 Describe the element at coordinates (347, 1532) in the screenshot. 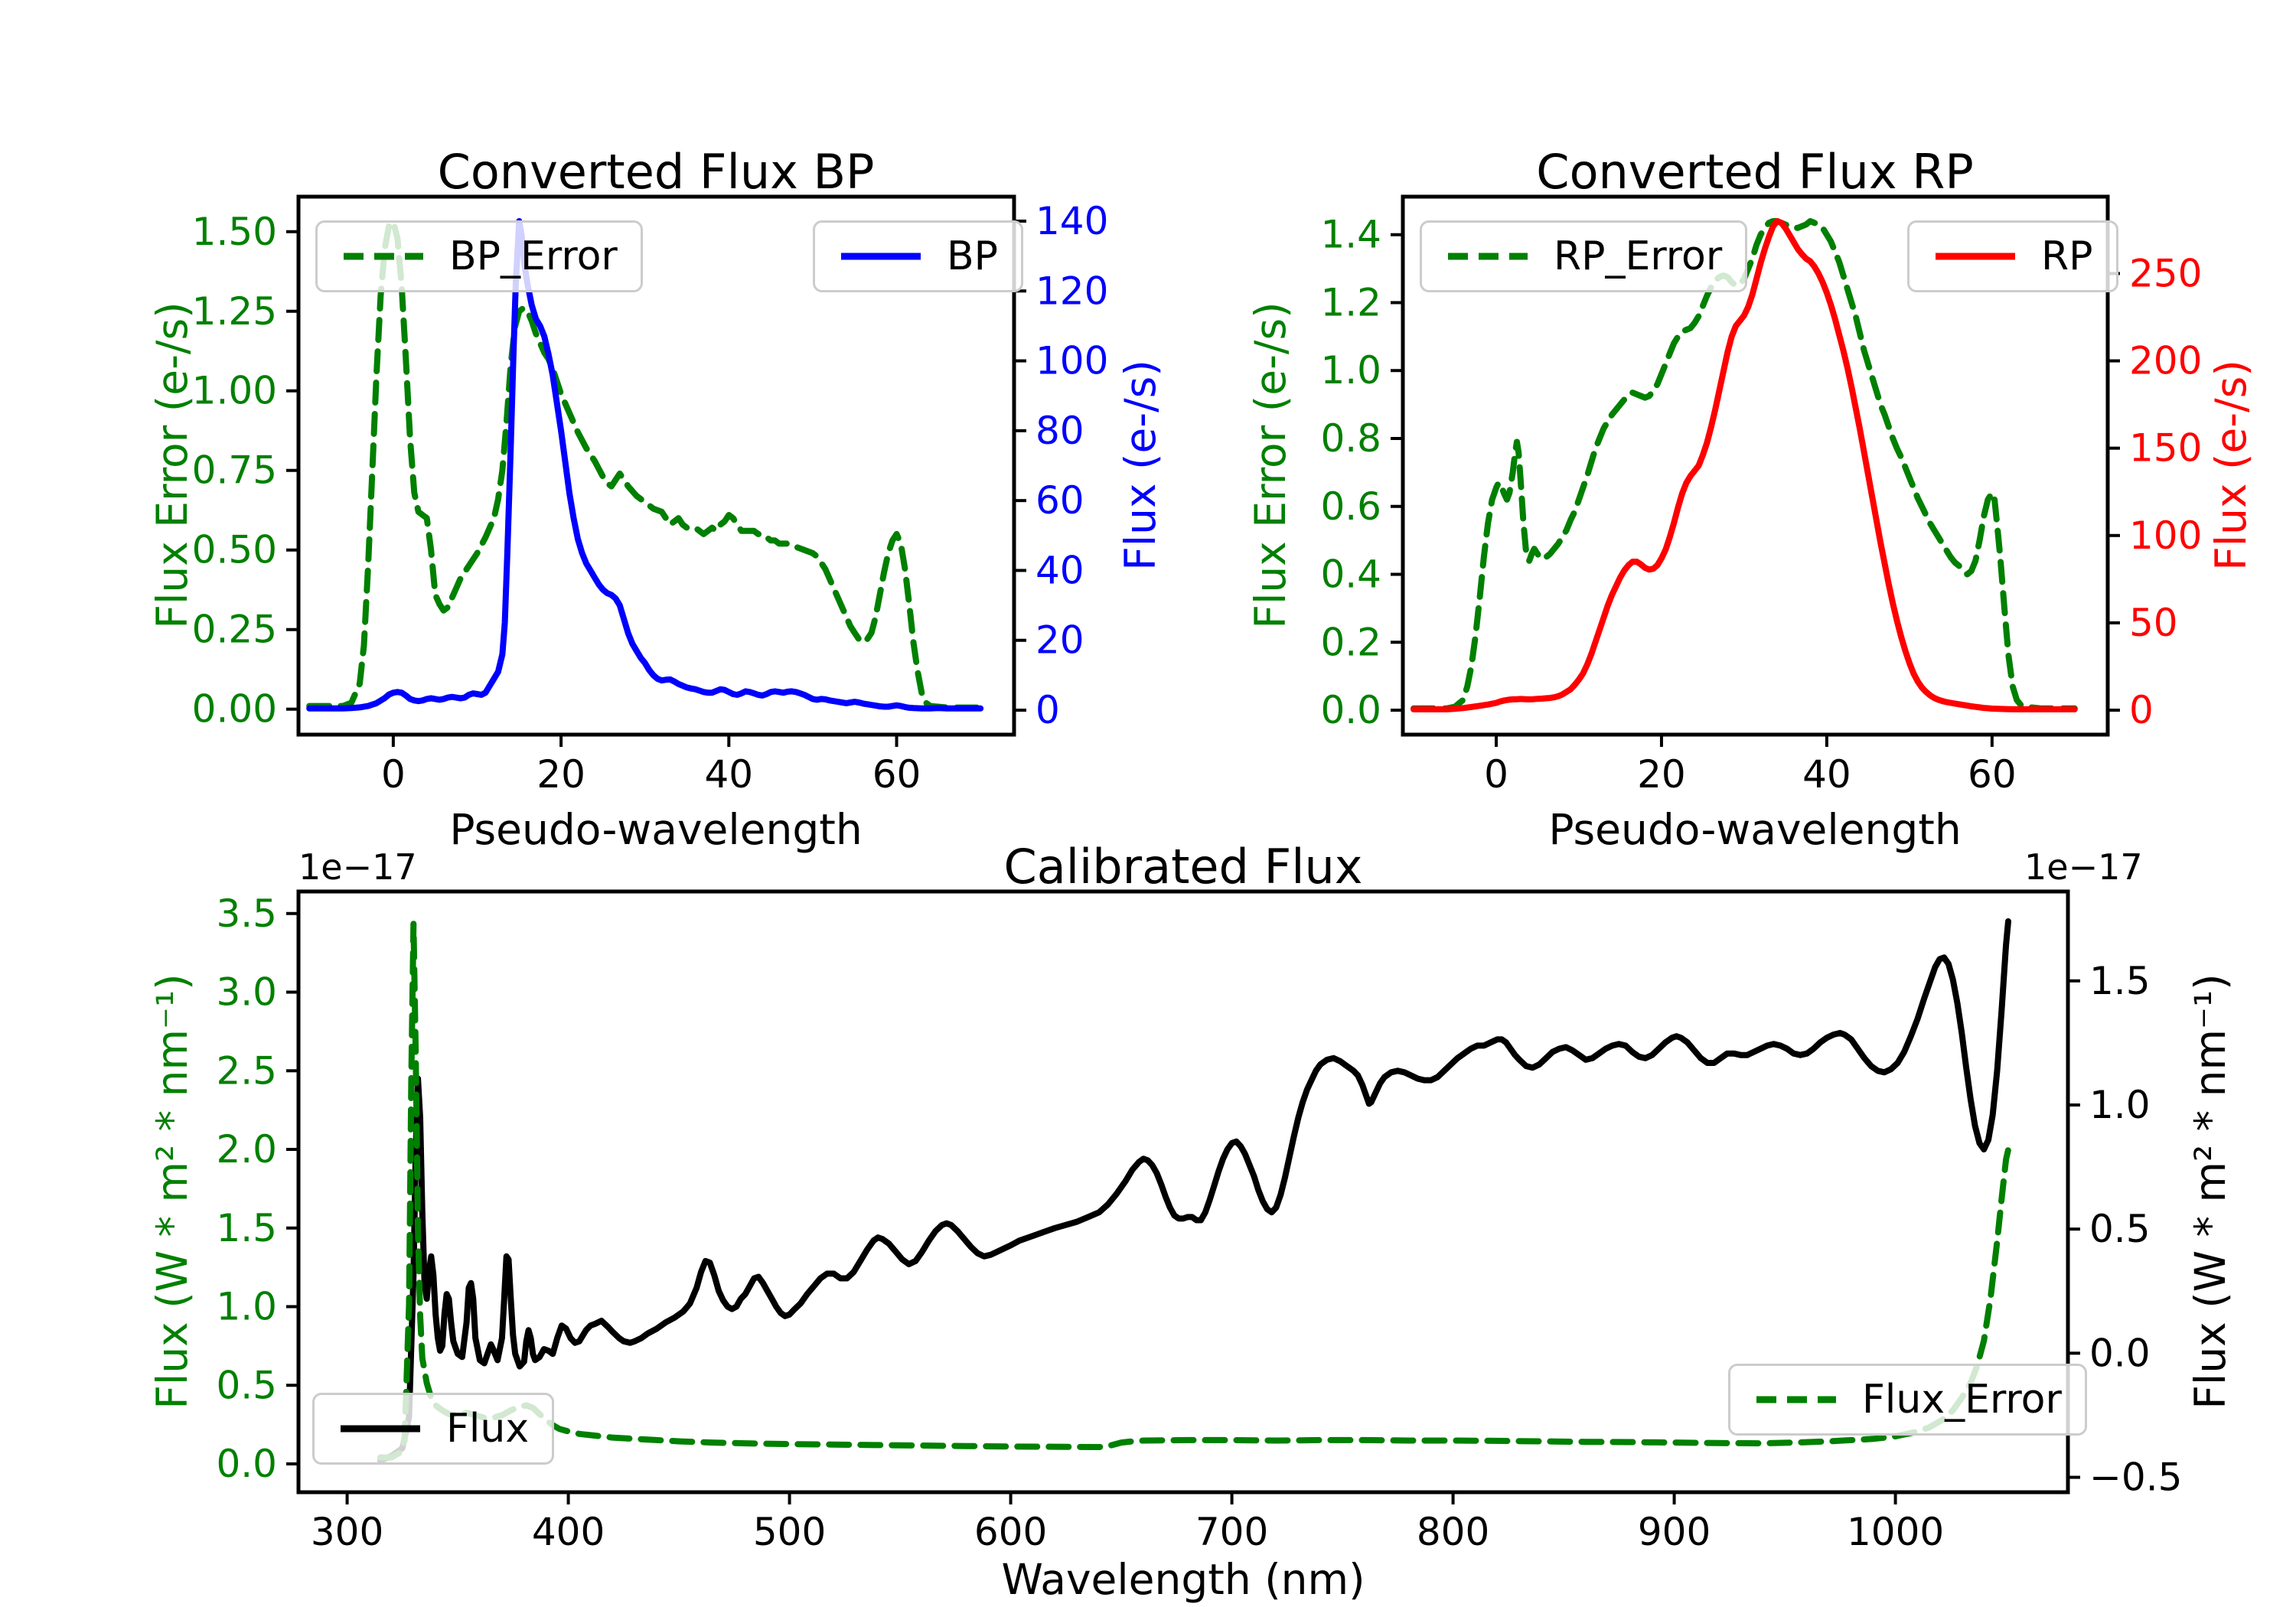

I see `cal-xtick-label: 300` at that location.